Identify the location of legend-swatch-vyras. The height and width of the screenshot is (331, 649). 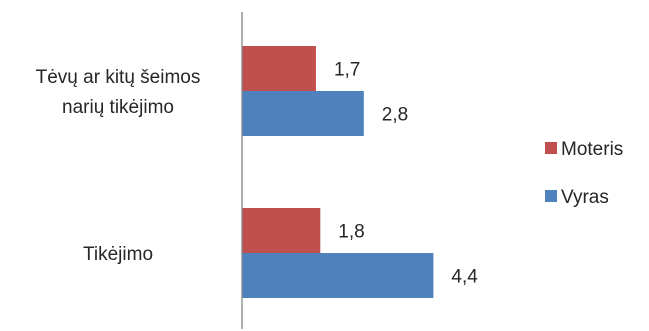
(551, 196).